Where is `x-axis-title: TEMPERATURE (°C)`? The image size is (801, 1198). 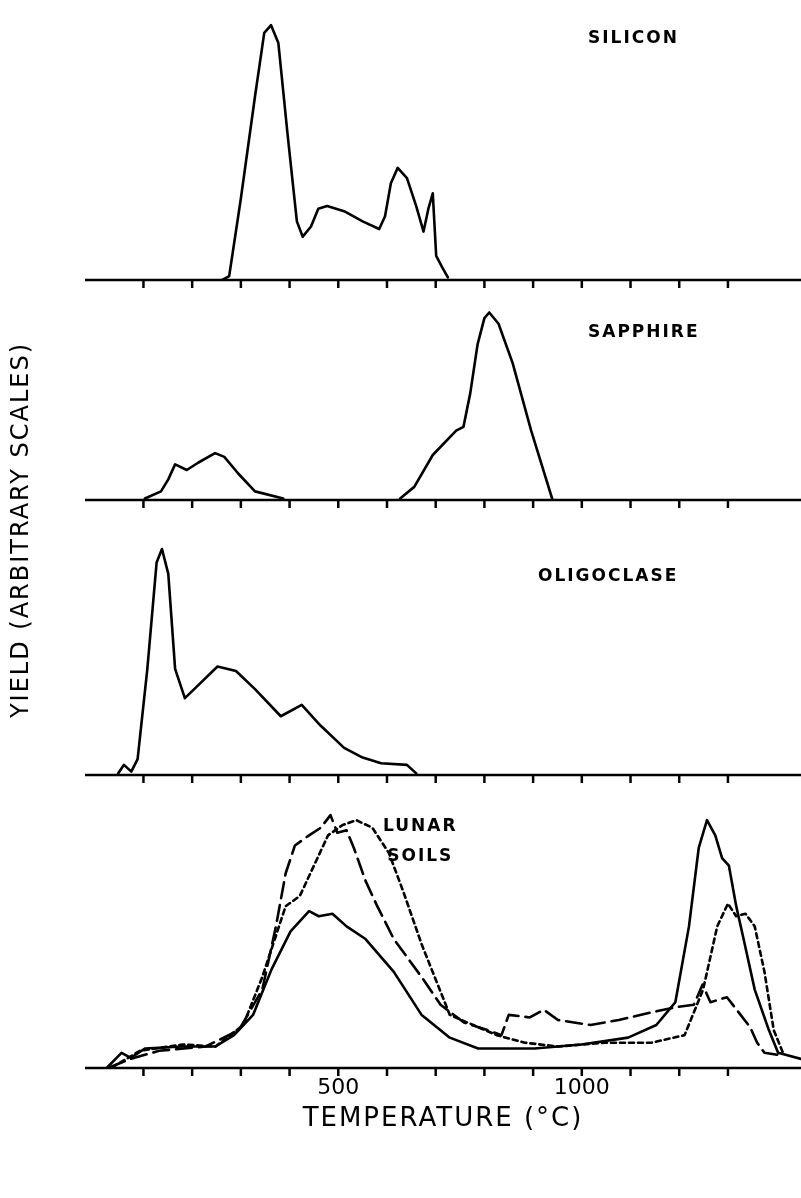 x-axis-title: TEMPERATURE (°C) is located at coordinates (443, 1117).